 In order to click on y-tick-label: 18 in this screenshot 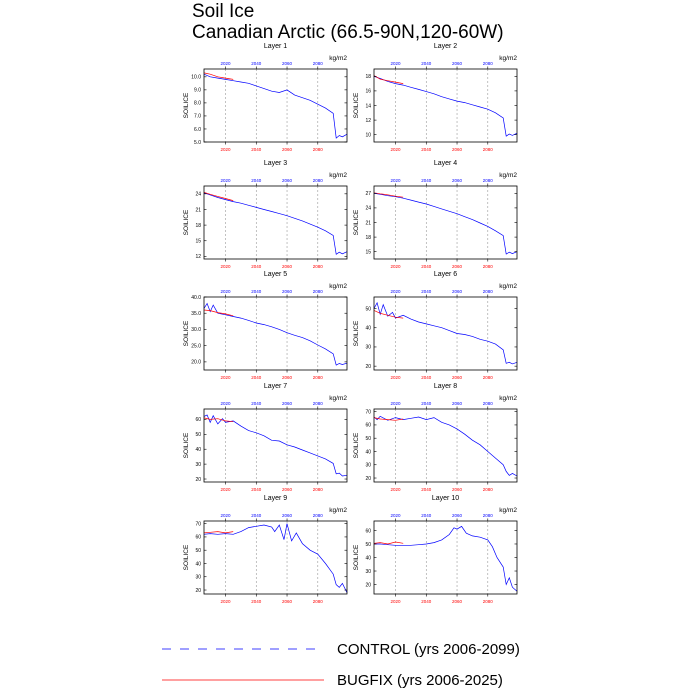, I will do `click(198, 226)`.